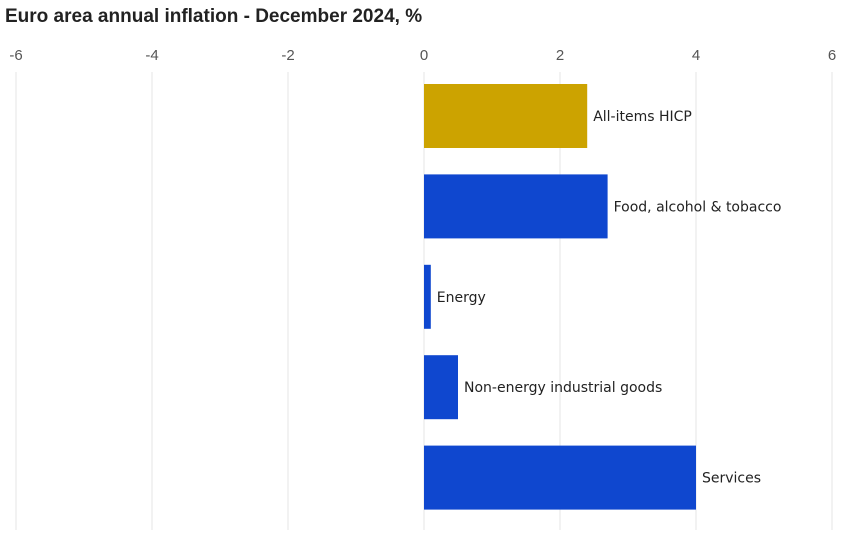  What do you see at coordinates (560, 55) in the screenshot?
I see `x-tick-label: 2` at bounding box center [560, 55].